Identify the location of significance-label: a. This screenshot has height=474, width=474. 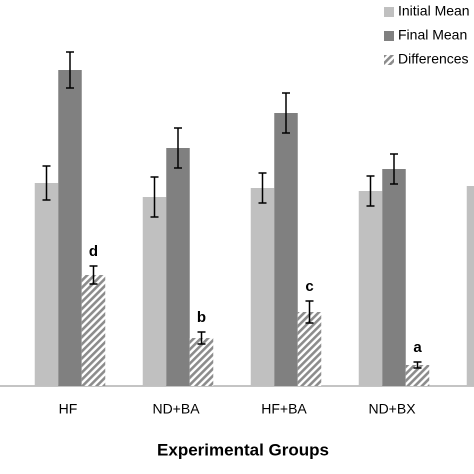
(417, 347).